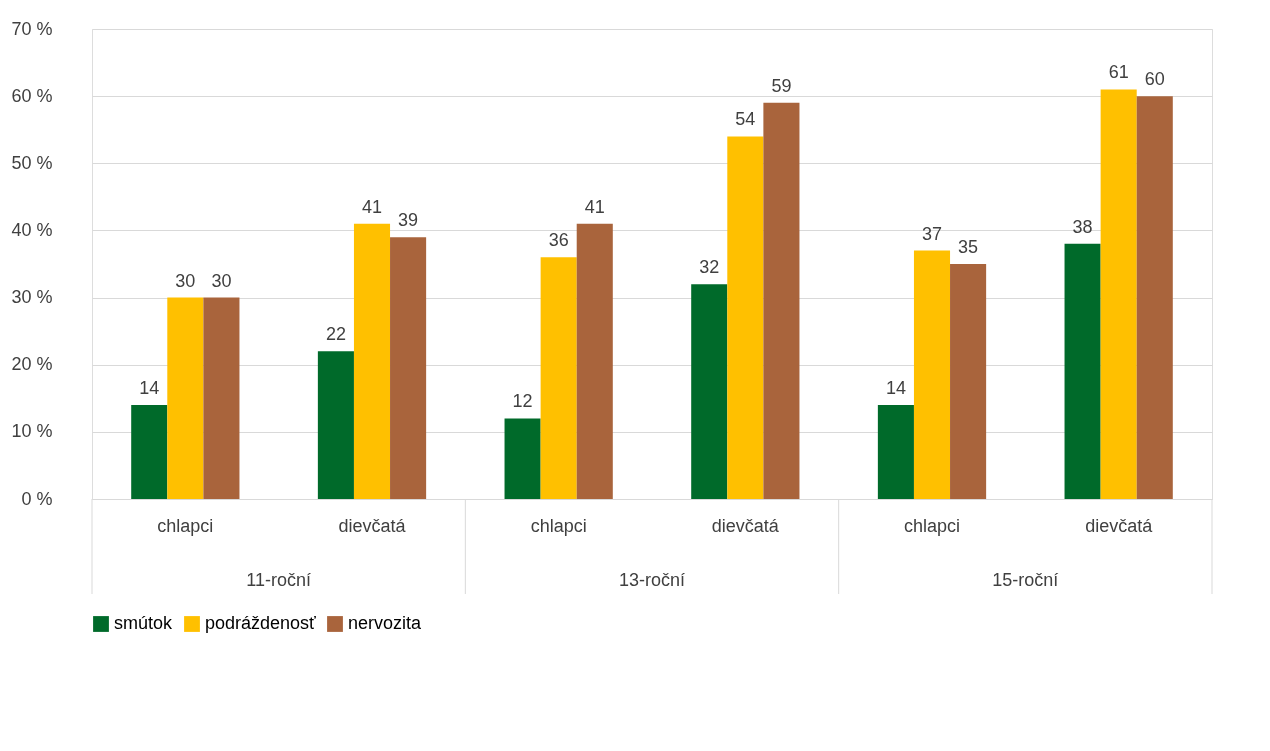 The width and height of the screenshot is (1270, 751). Describe the element at coordinates (968, 247) in the screenshot. I see `data-label: 35` at that location.